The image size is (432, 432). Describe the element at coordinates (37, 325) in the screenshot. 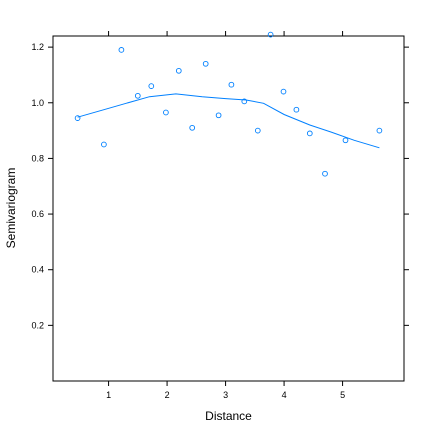

I see `y-tick-label: 0.2` at that location.